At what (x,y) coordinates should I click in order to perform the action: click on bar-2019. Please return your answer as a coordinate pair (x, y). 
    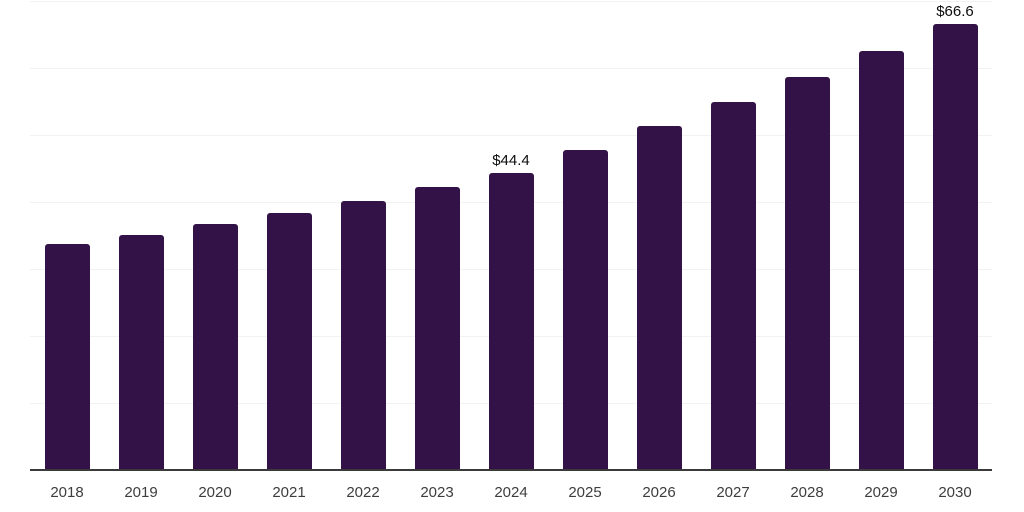
    Looking at the image, I should click on (141, 352).